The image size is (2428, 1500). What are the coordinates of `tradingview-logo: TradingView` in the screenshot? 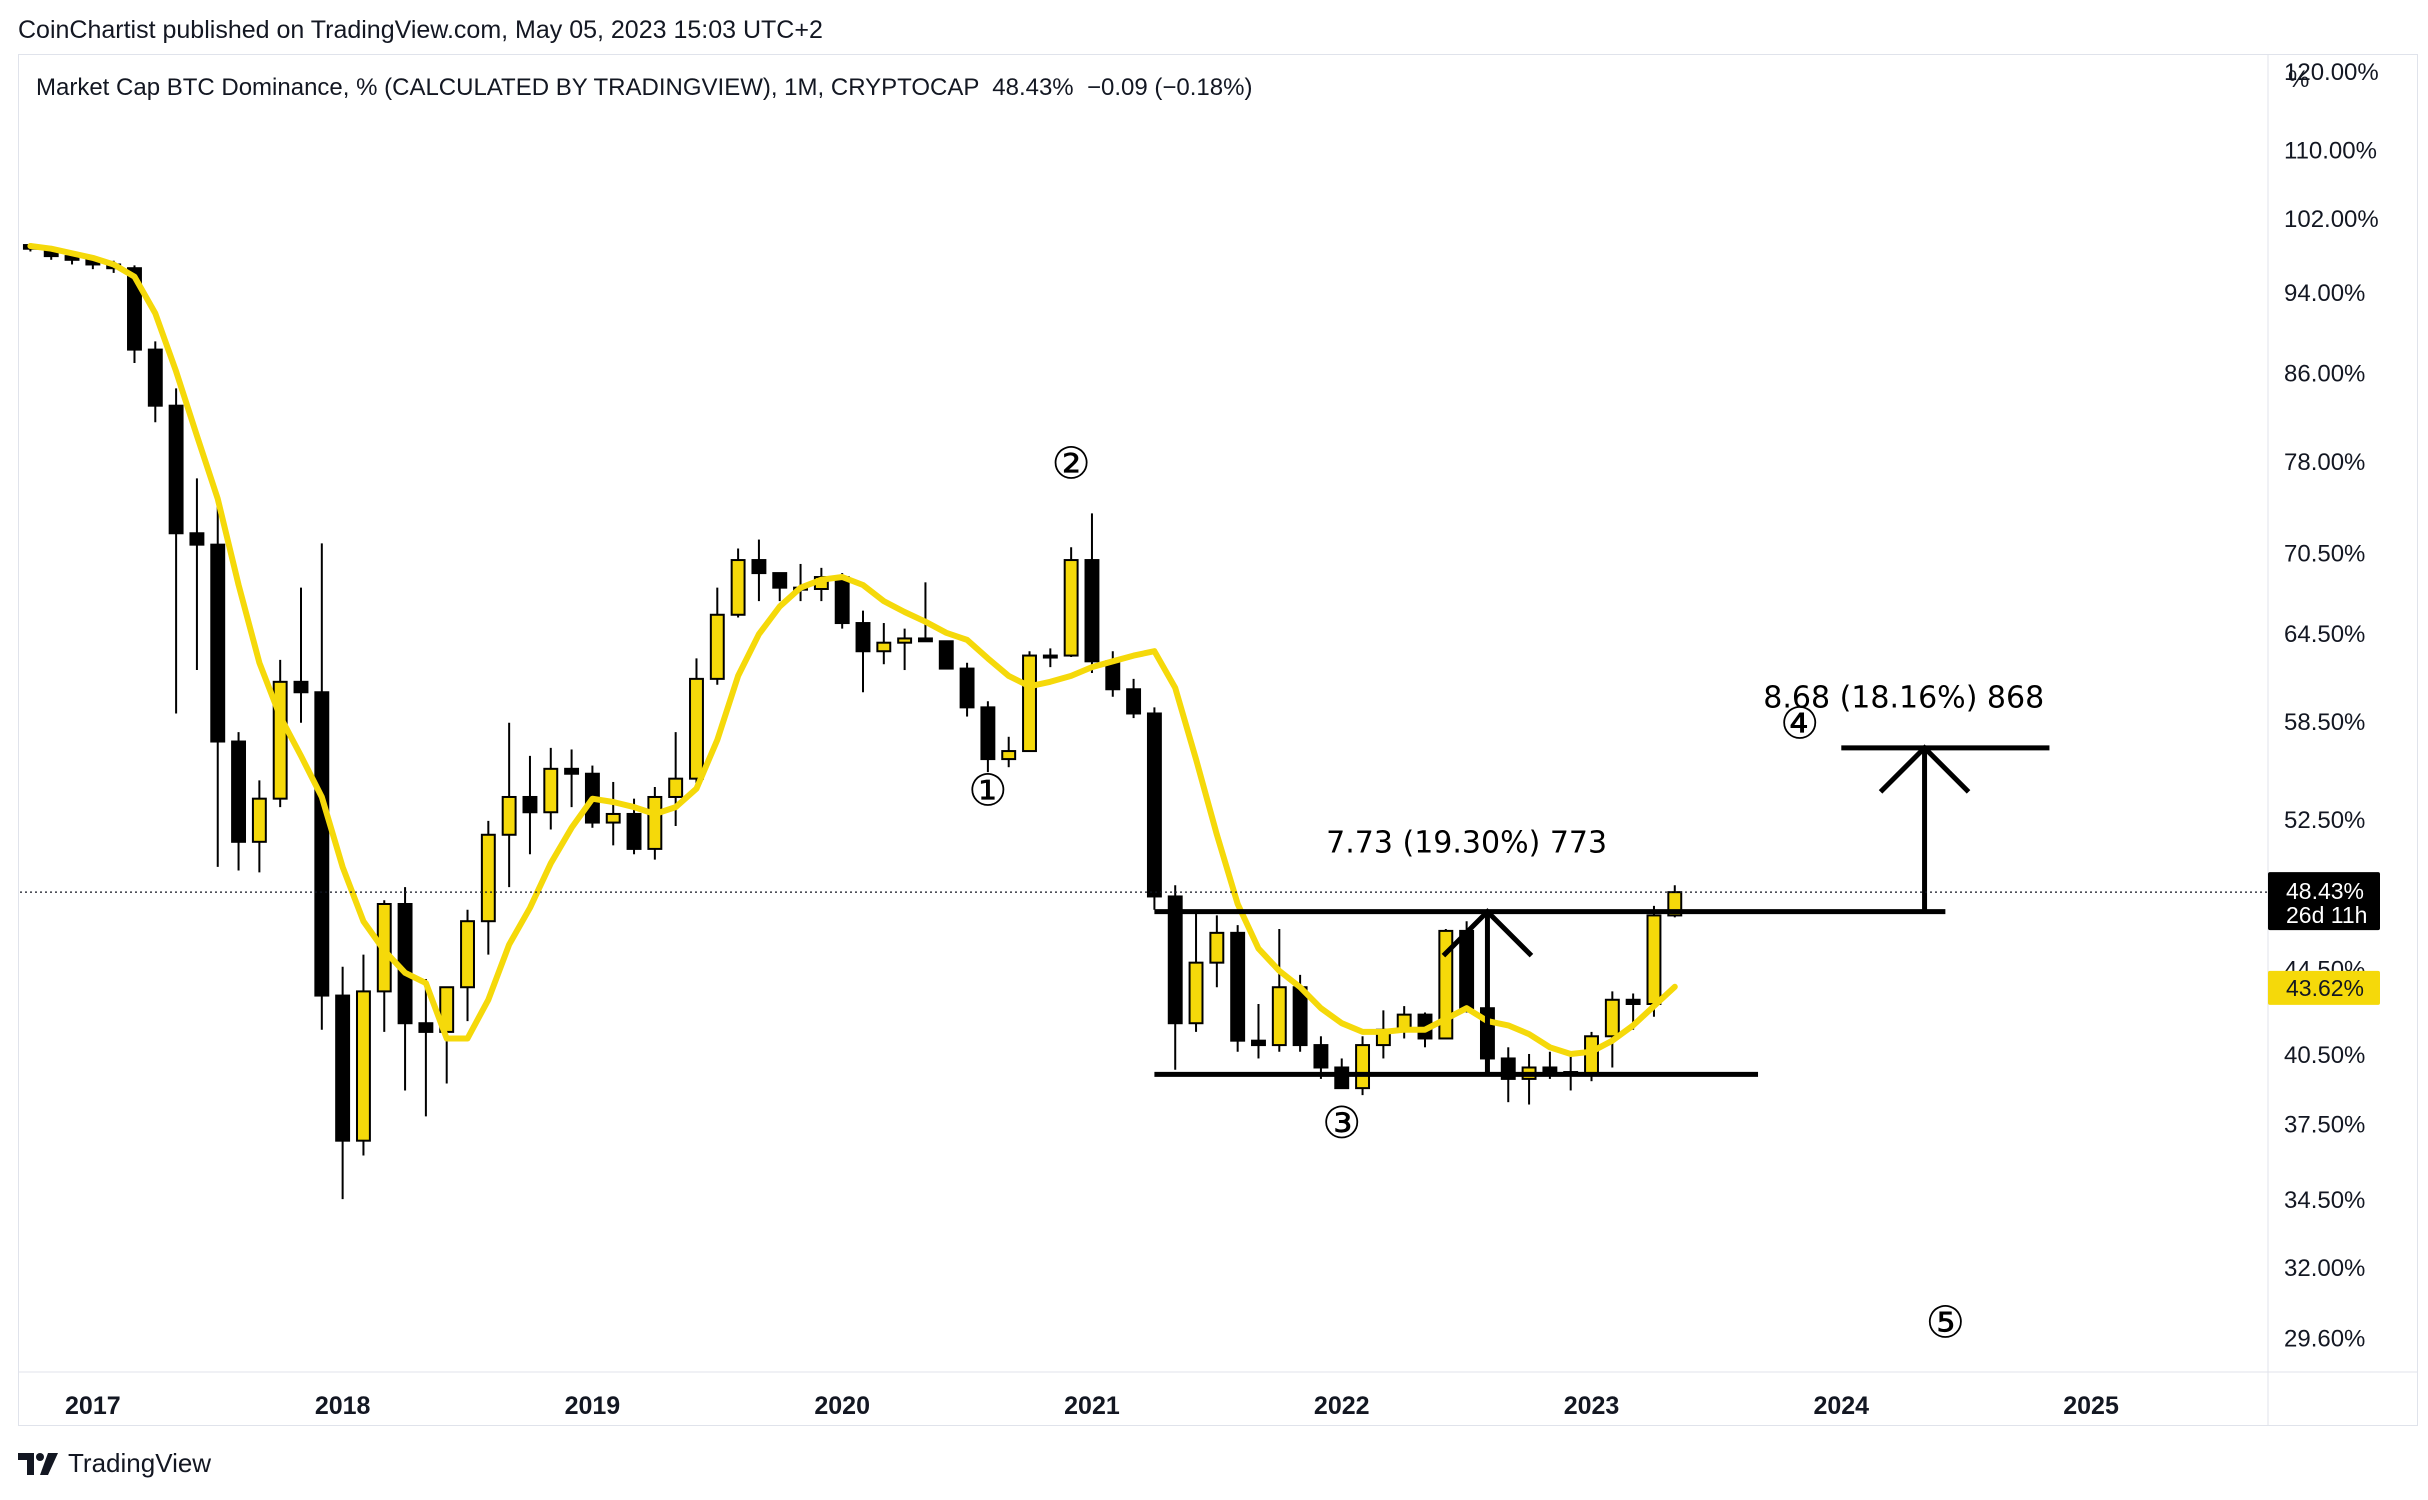 It's located at (114, 1463).